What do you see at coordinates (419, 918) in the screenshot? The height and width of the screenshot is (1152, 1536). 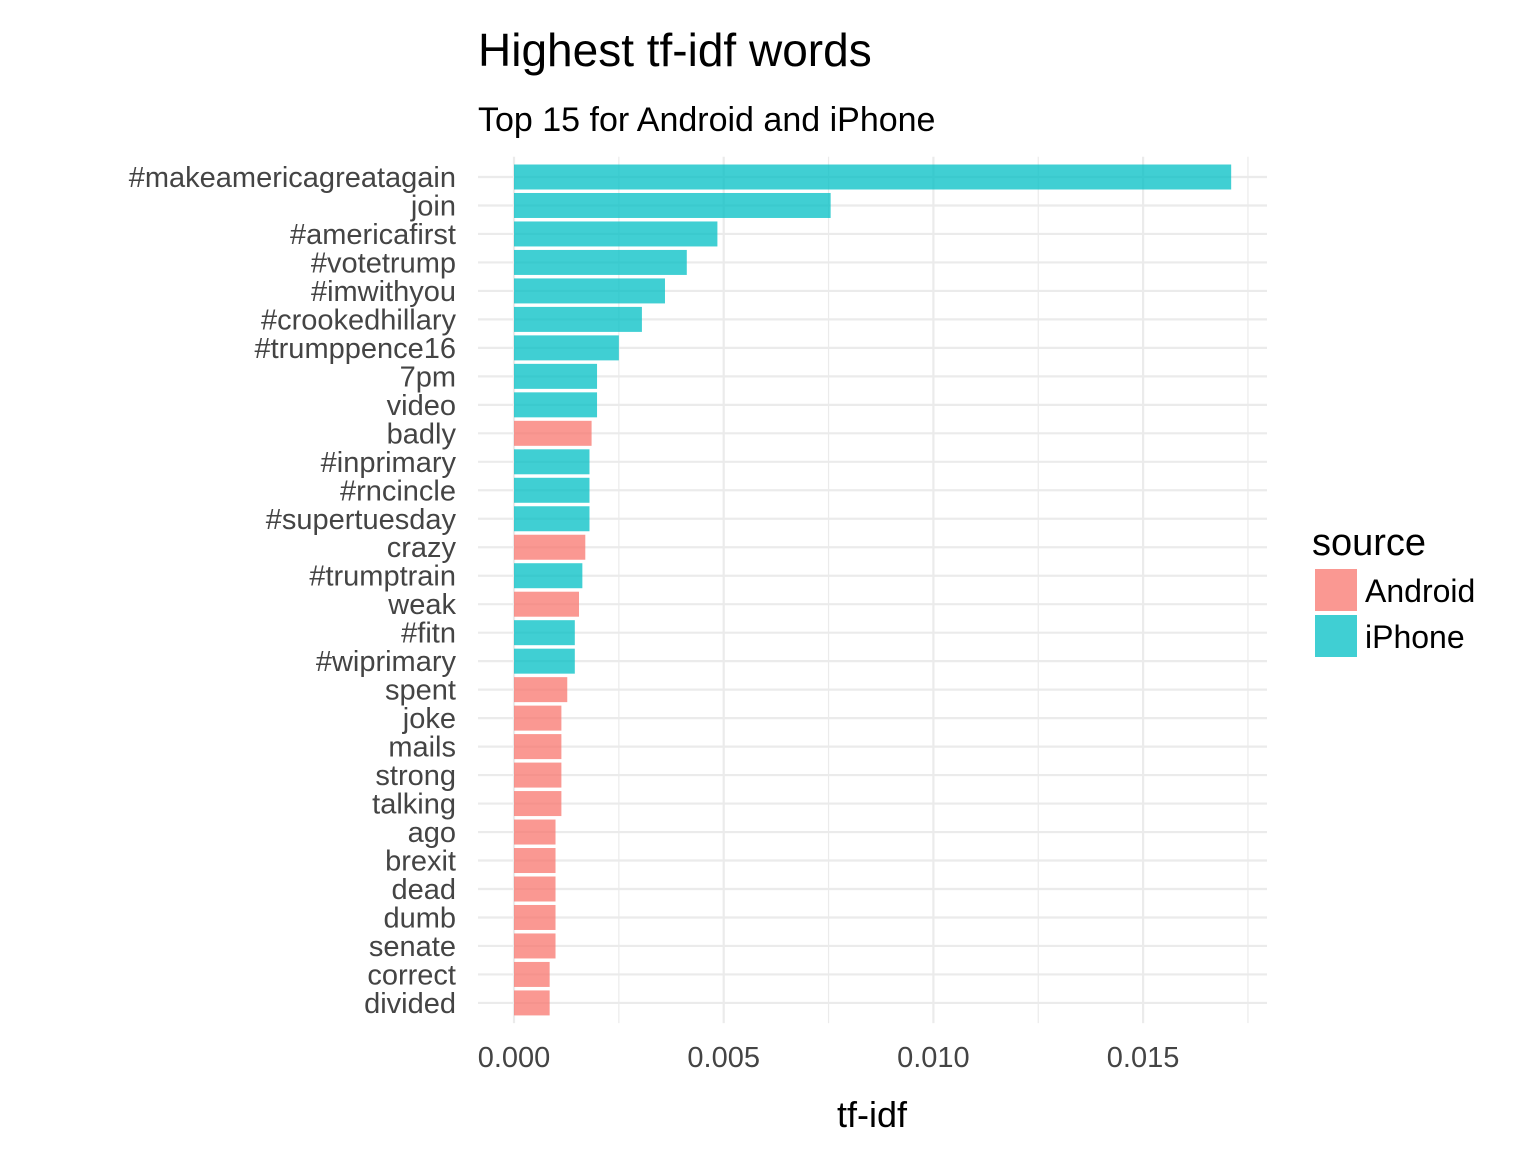 I see `y-tick-label: dumb` at bounding box center [419, 918].